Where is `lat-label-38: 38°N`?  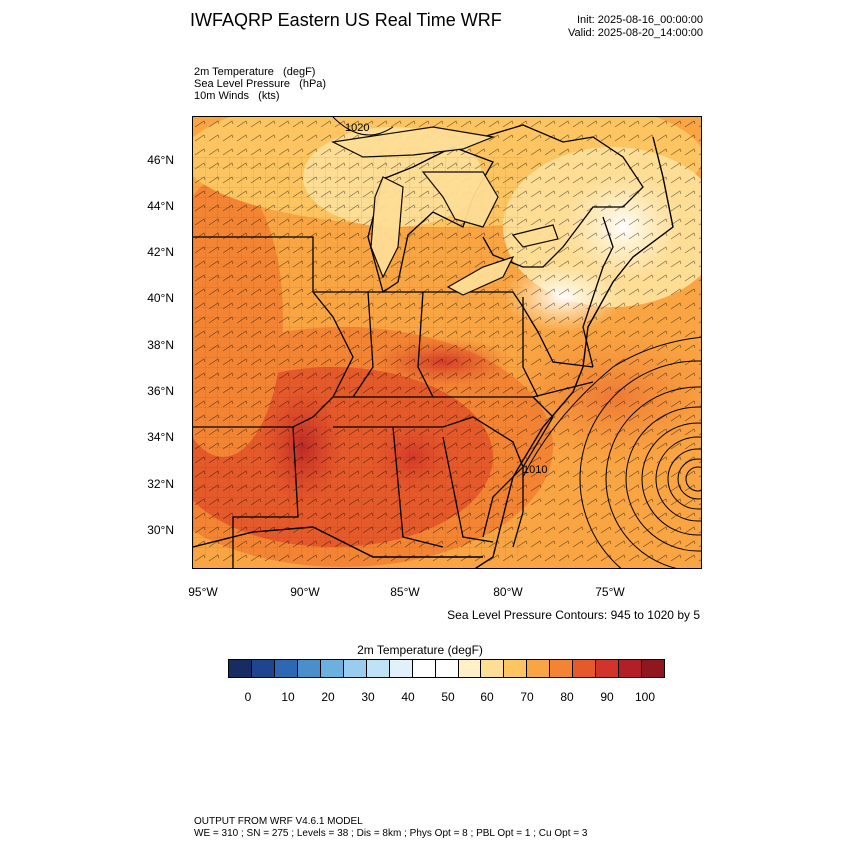 lat-label-38: 38°N is located at coordinates (160, 345).